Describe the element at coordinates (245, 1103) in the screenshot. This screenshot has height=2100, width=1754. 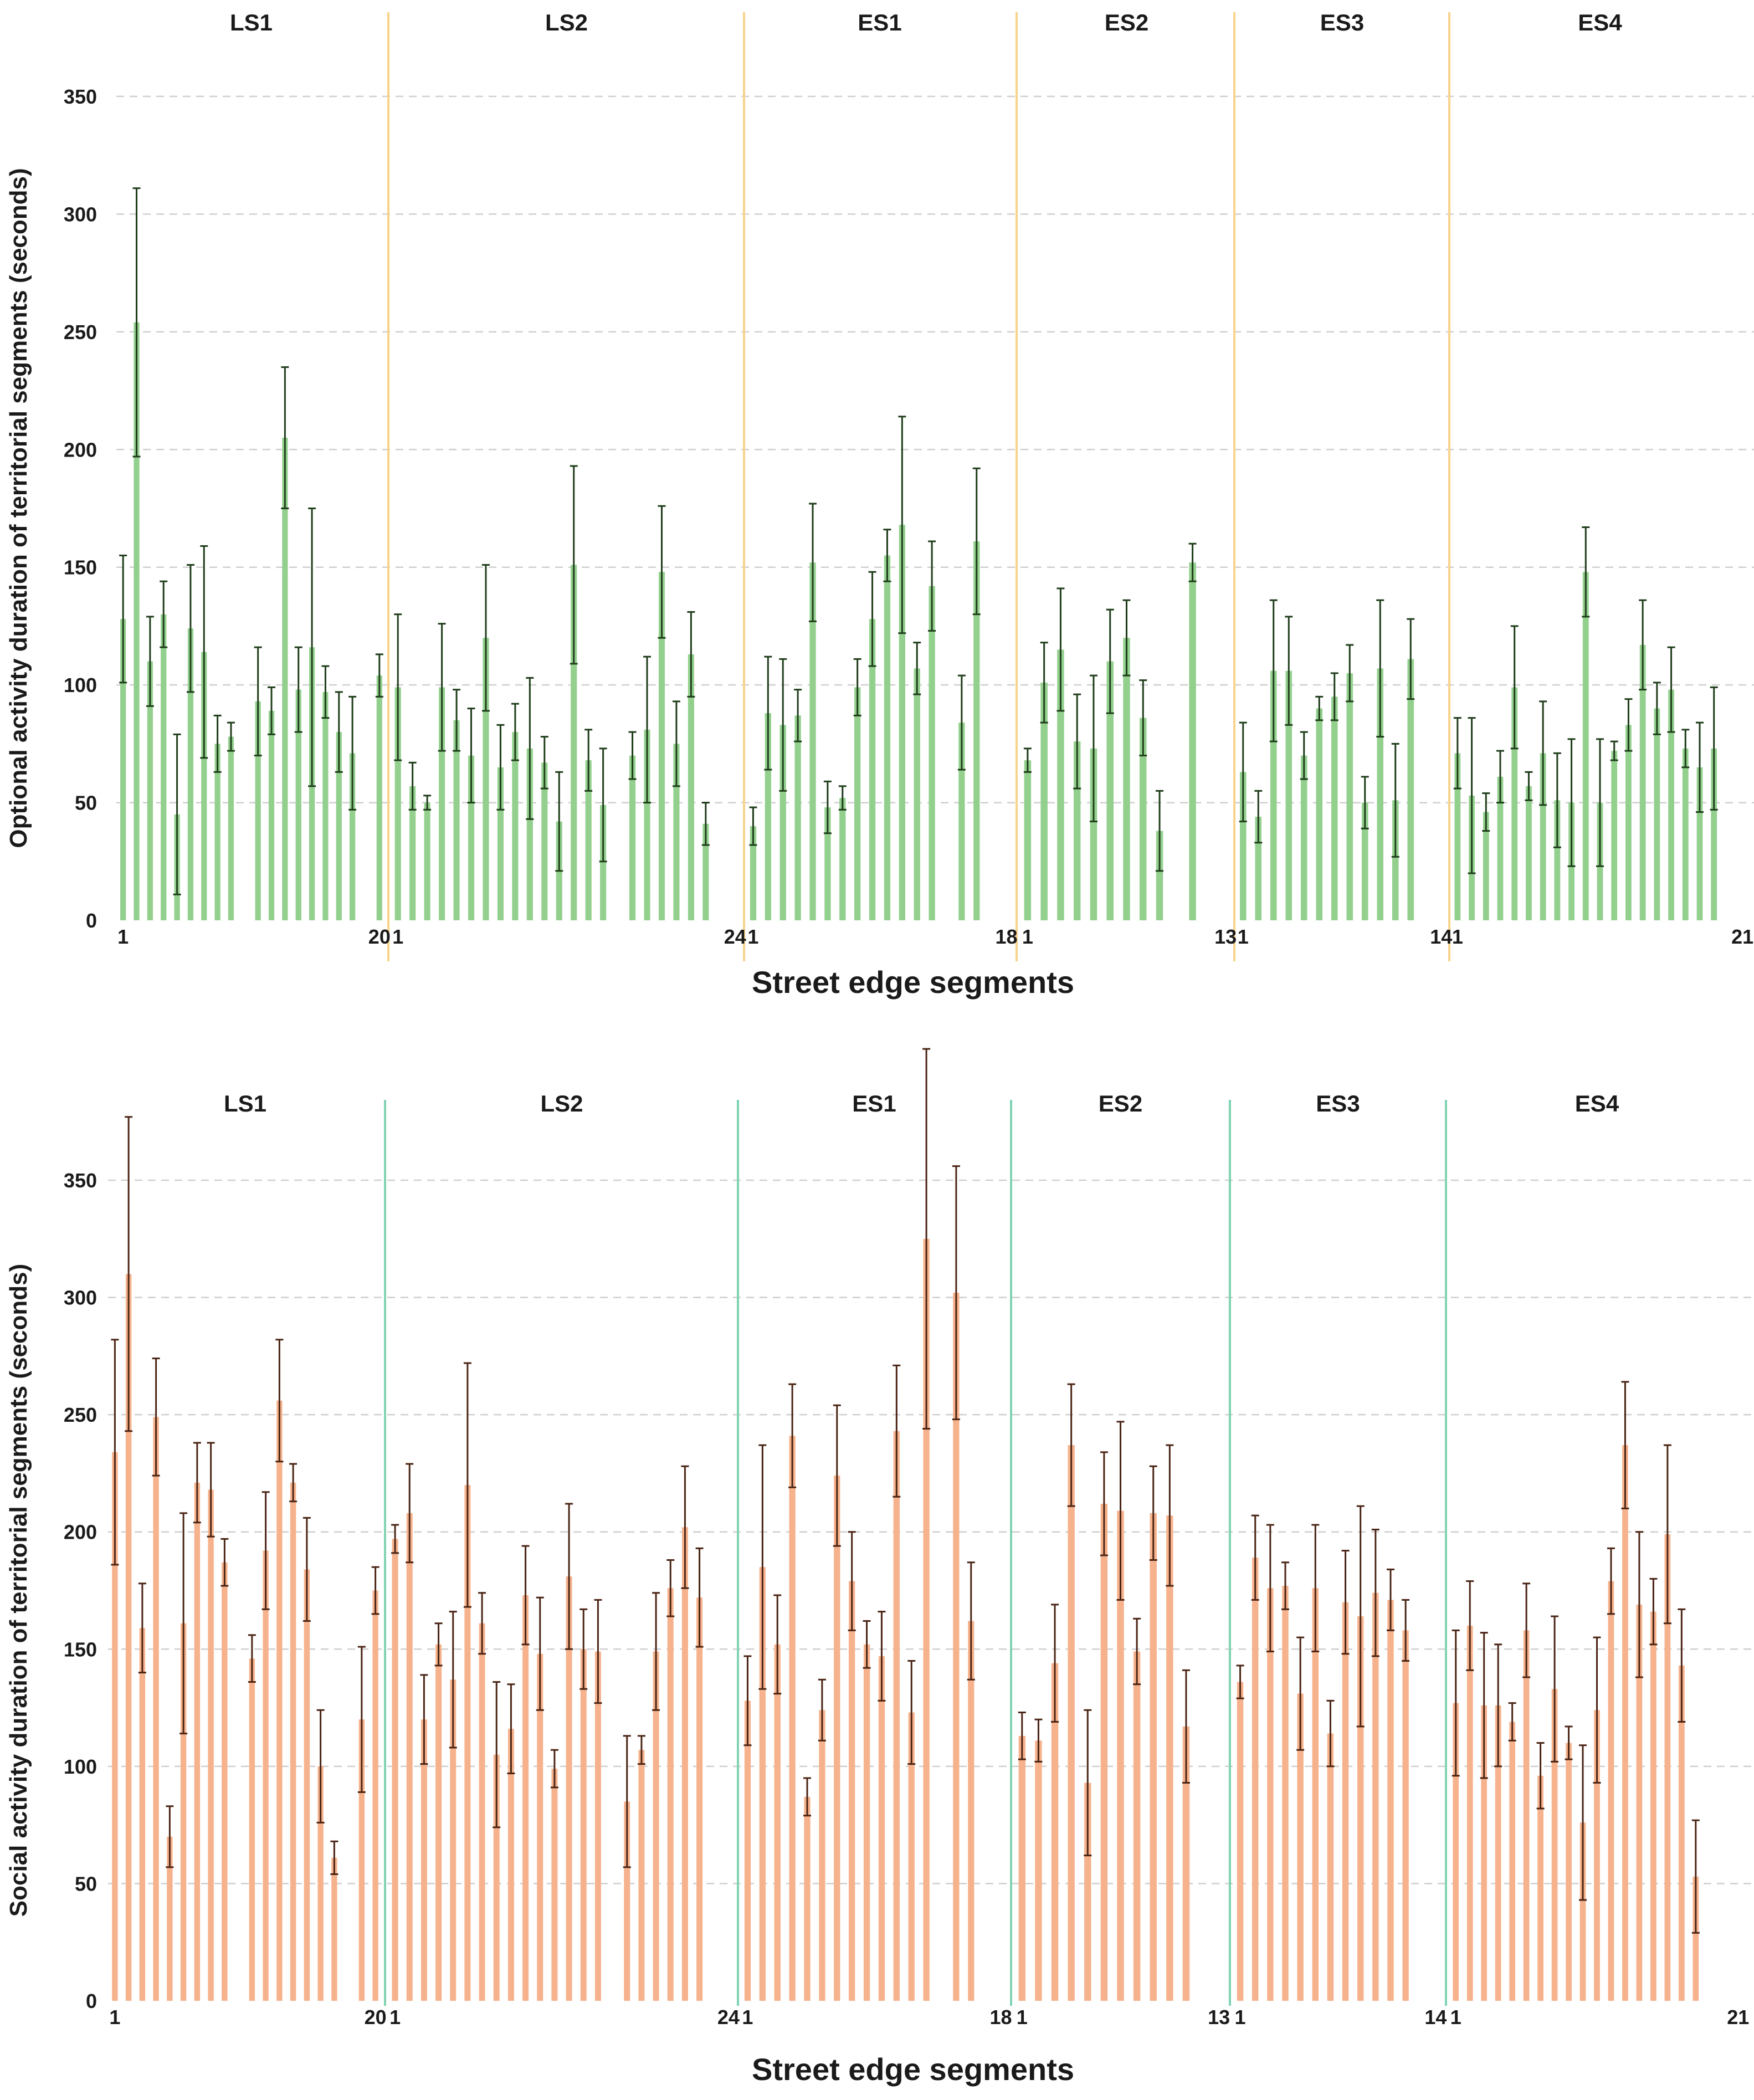
I see `bottom-group-title: LS1` at that location.